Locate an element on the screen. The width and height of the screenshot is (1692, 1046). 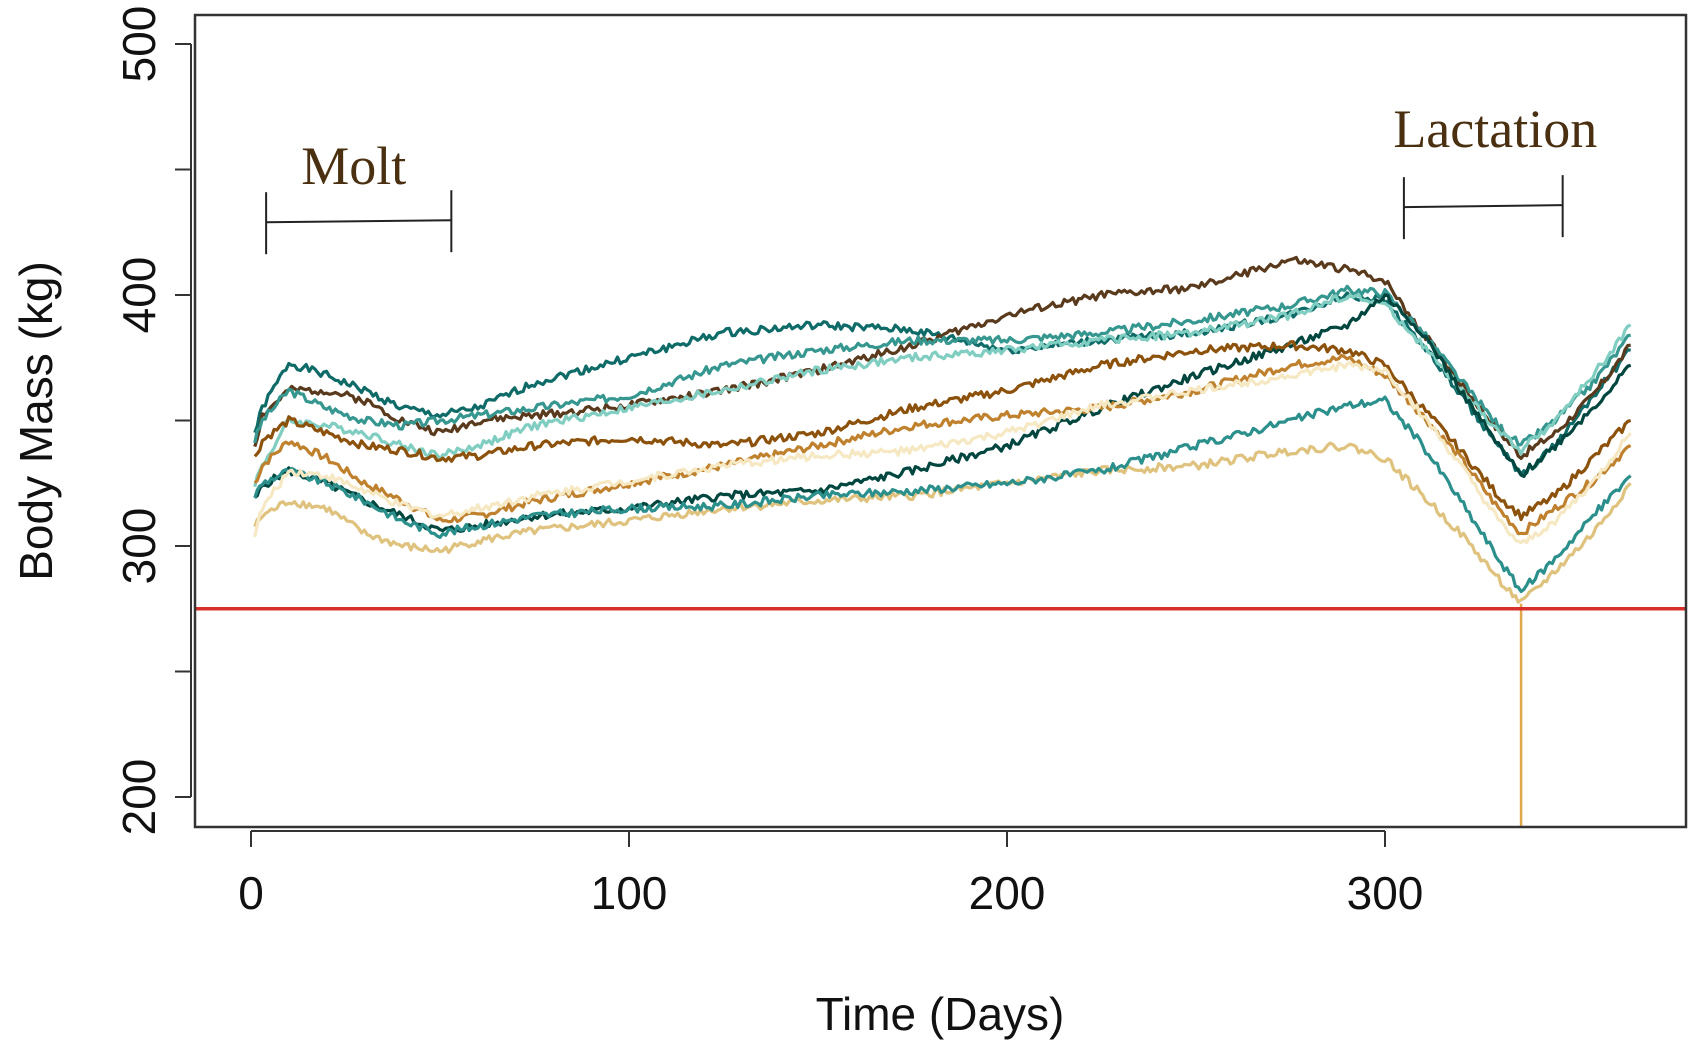
x-tick-label: 200 is located at coordinates (1007, 893).